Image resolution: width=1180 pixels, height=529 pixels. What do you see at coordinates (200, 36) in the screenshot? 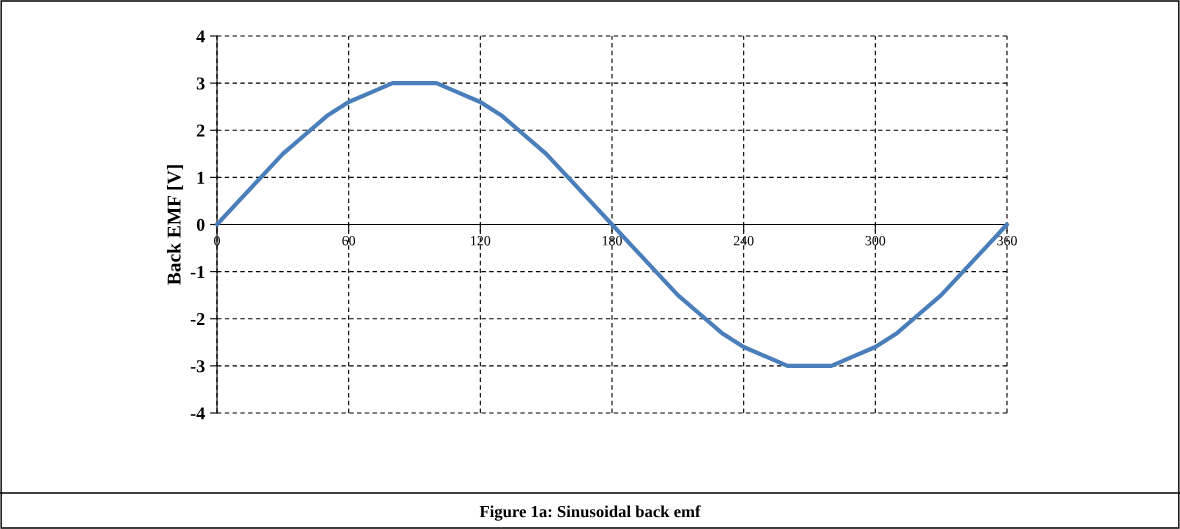
I see `y-tick-label: 4` at bounding box center [200, 36].